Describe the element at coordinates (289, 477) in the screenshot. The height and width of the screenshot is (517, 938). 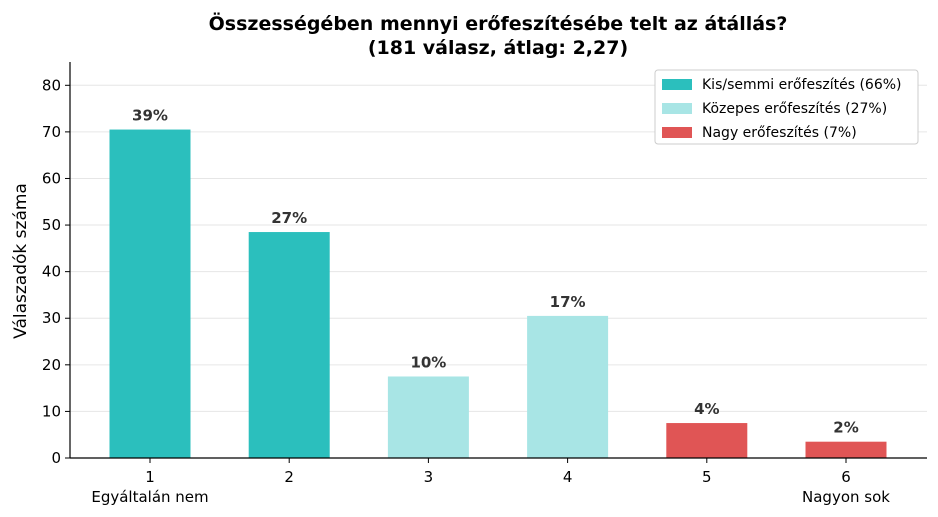
I see `x-tick-label: 2` at that location.